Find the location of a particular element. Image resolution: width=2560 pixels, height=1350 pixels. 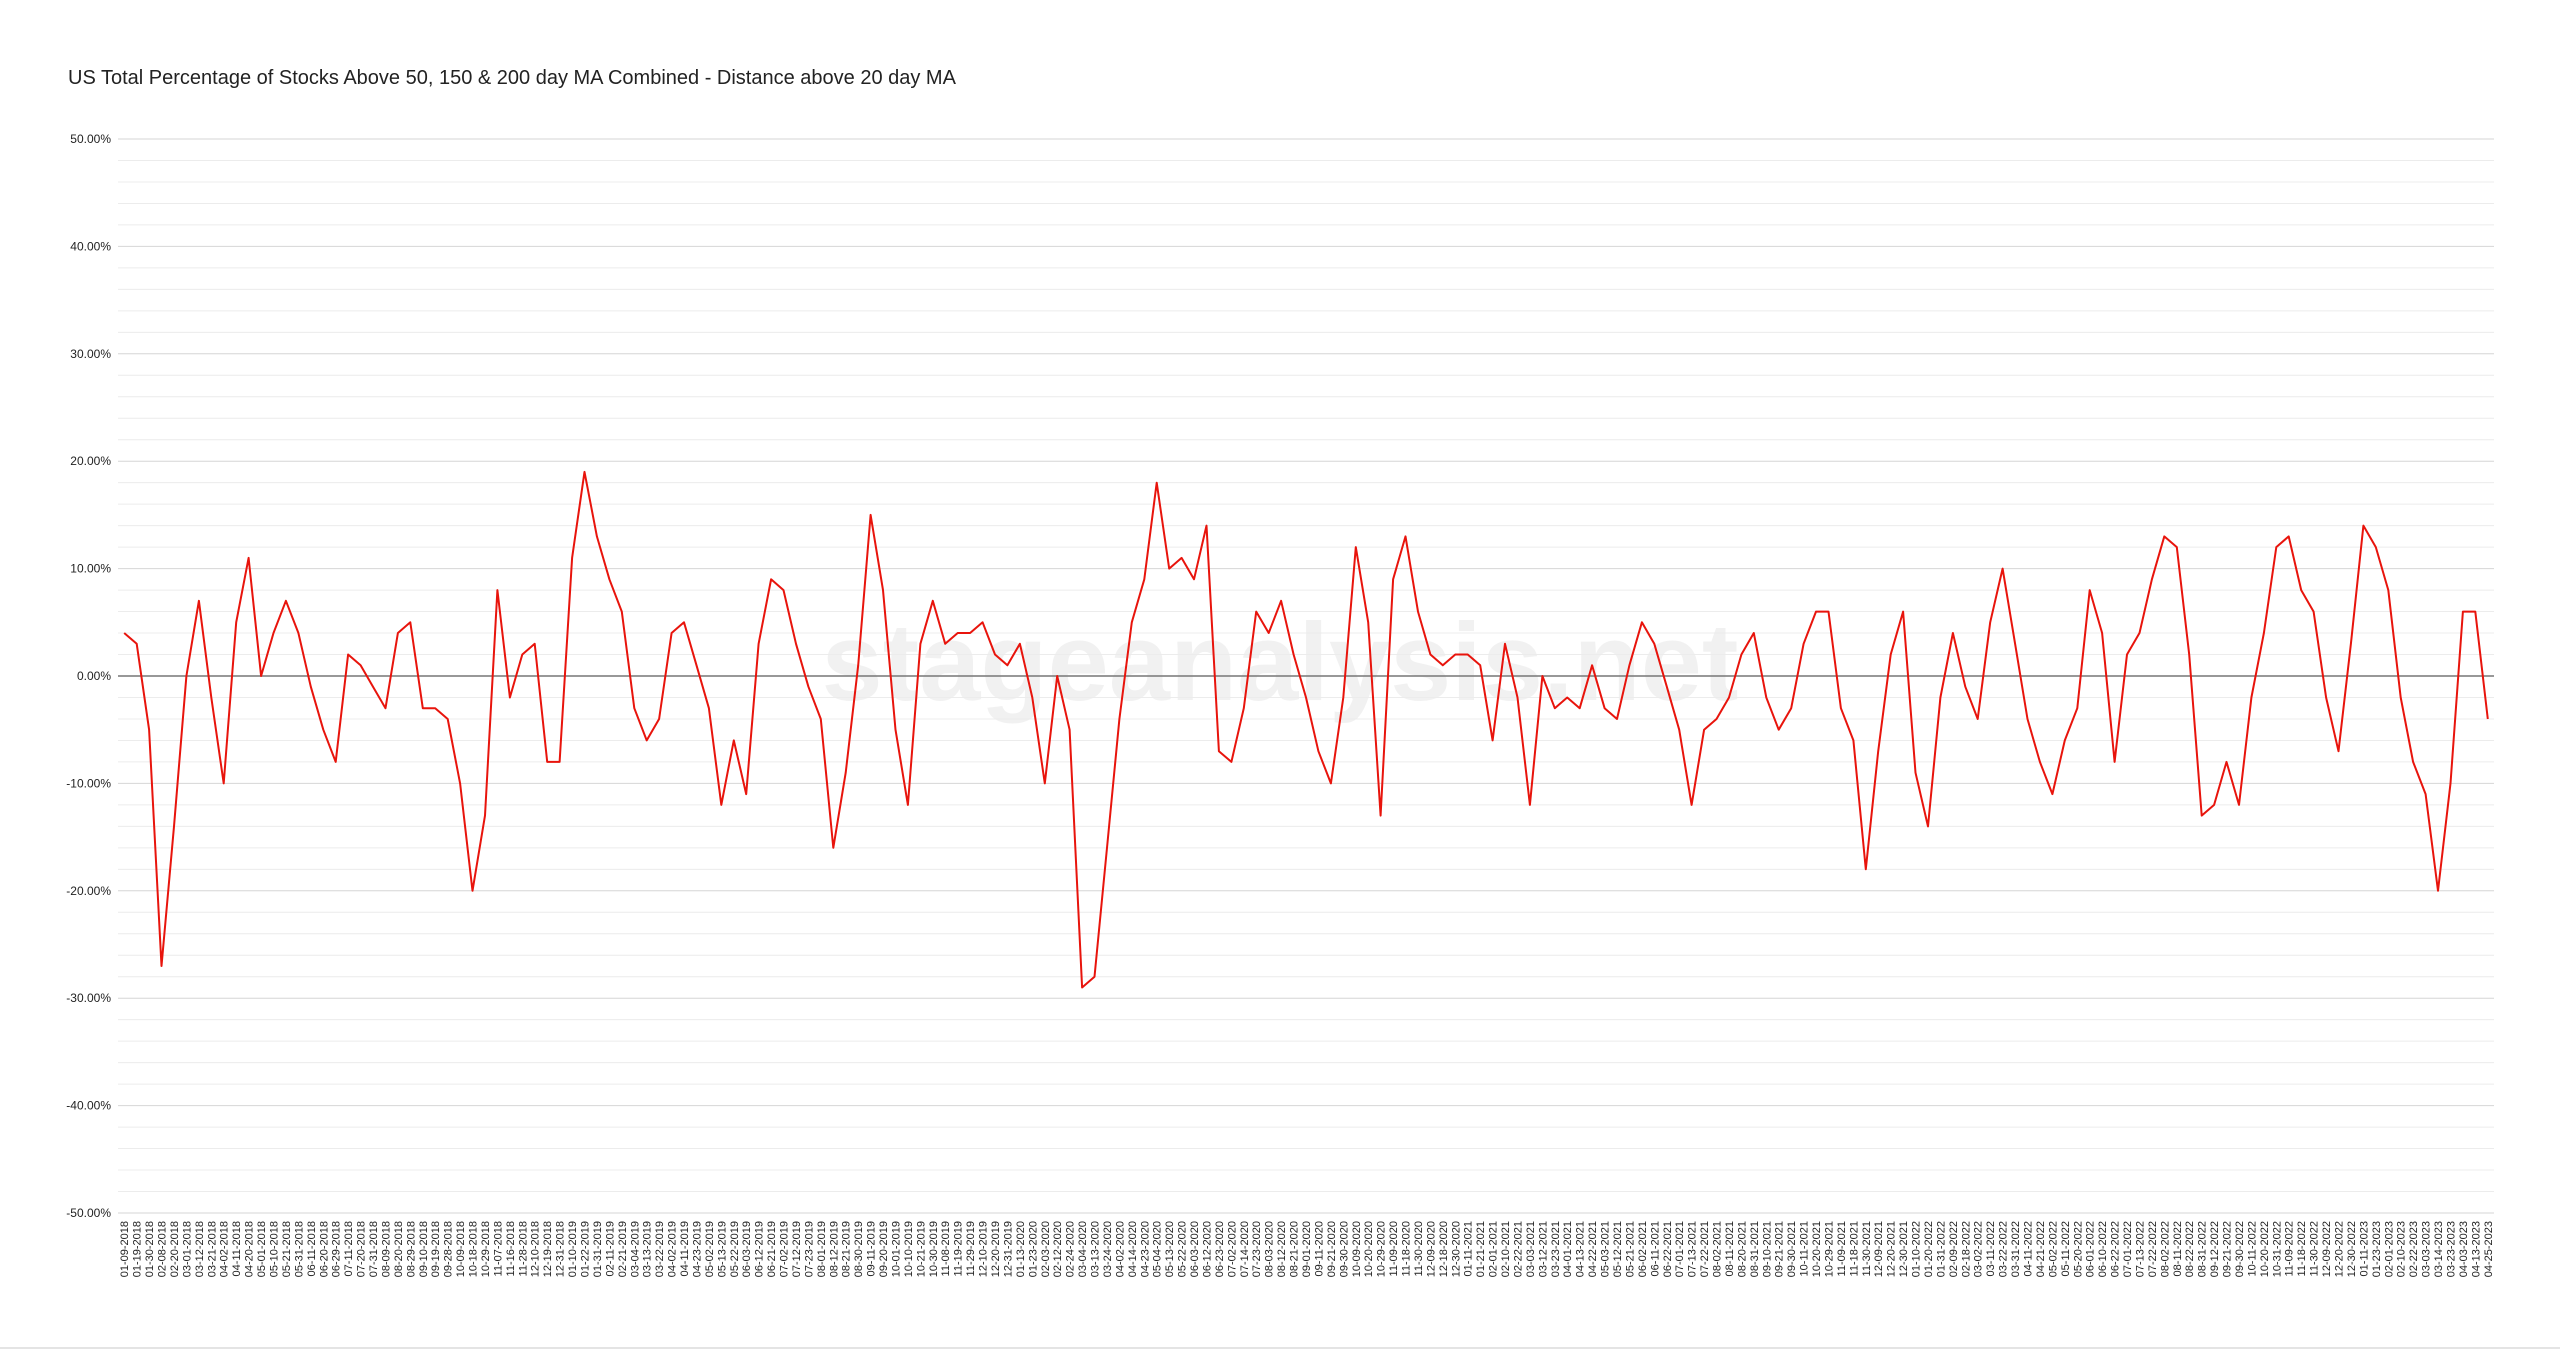

x-tick-label: 04-25-2023 is located at coordinates (2489, 1249).